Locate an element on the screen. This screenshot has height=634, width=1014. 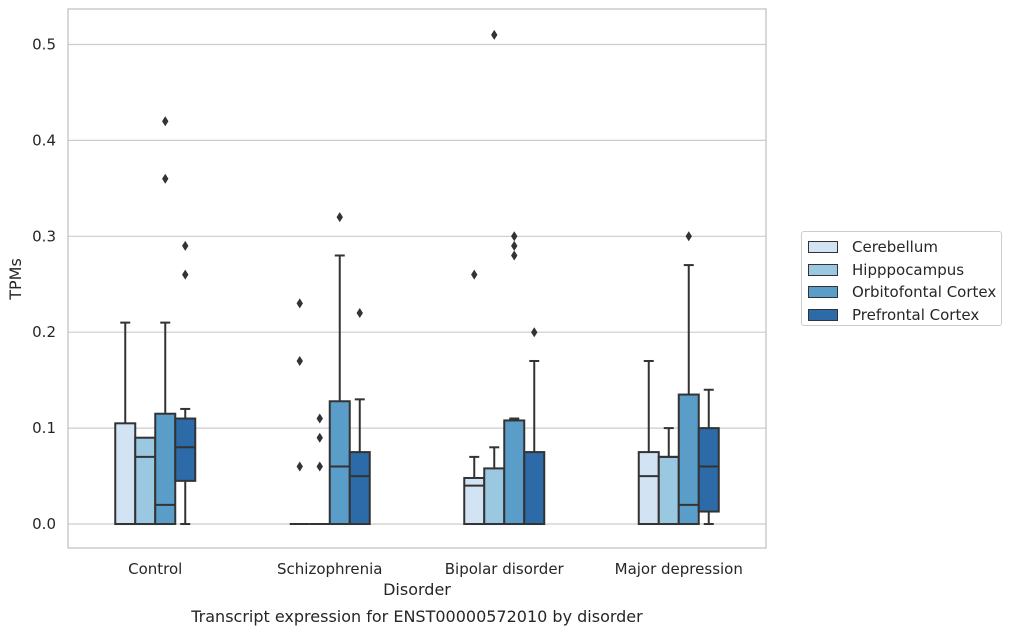
x-axis-label: Disorder is located at coordinates (417, 589).